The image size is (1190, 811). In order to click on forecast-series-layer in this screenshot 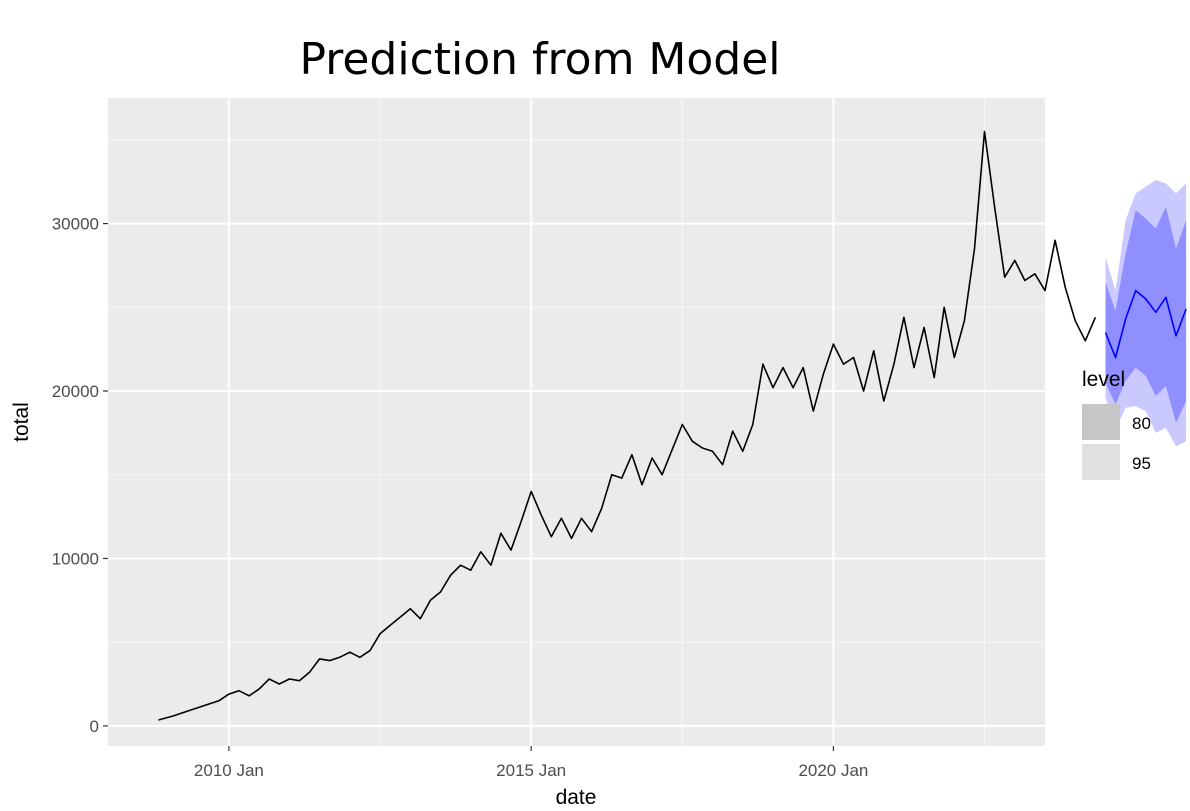, I will do `click(1145, 324)`.